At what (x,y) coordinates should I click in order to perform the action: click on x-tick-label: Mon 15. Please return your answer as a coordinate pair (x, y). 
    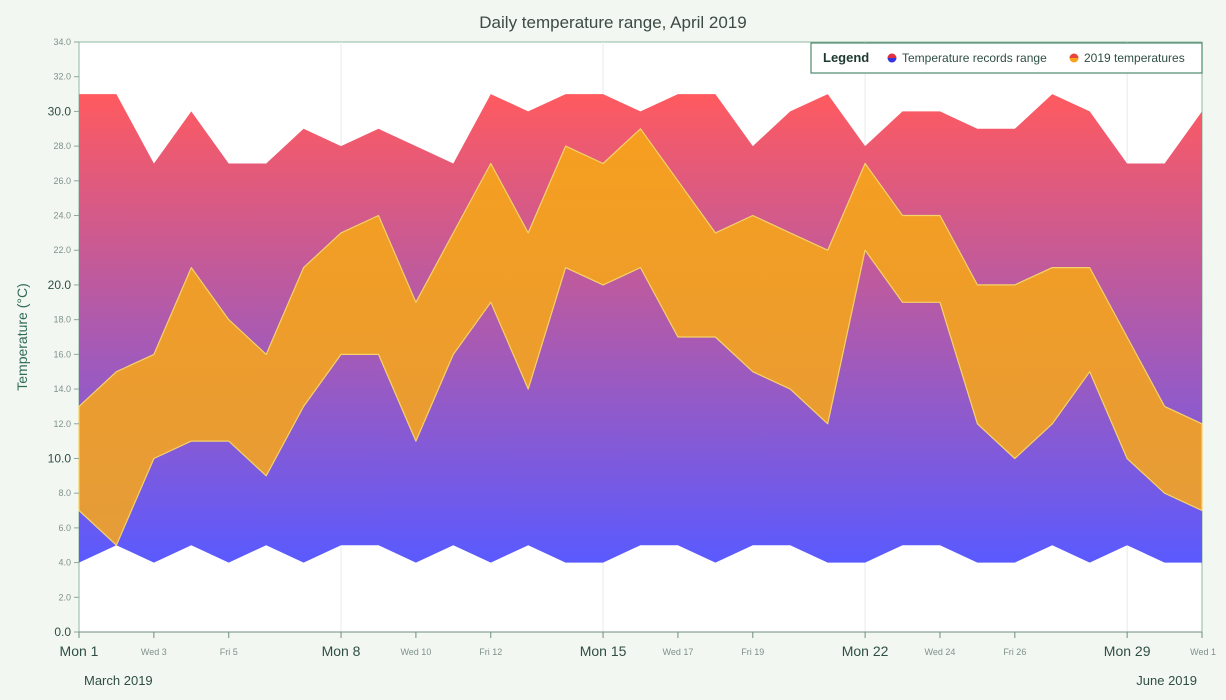
    Looking at the image, I should click on (603, 651).